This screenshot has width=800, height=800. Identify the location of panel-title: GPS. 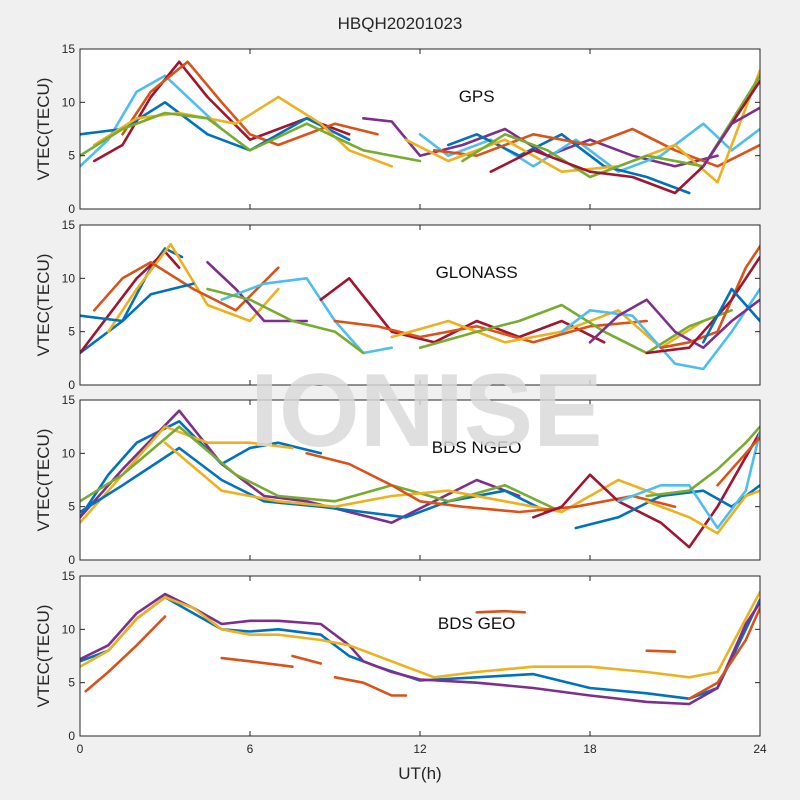
(477, 96).